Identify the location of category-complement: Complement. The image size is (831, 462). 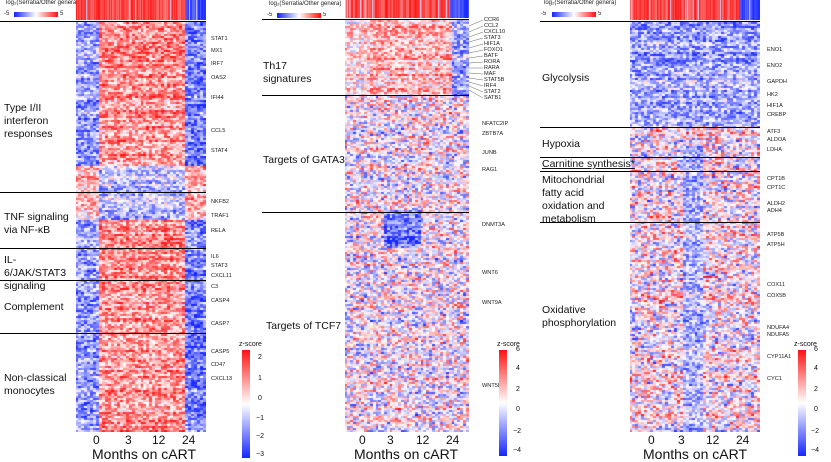
(34, 307).